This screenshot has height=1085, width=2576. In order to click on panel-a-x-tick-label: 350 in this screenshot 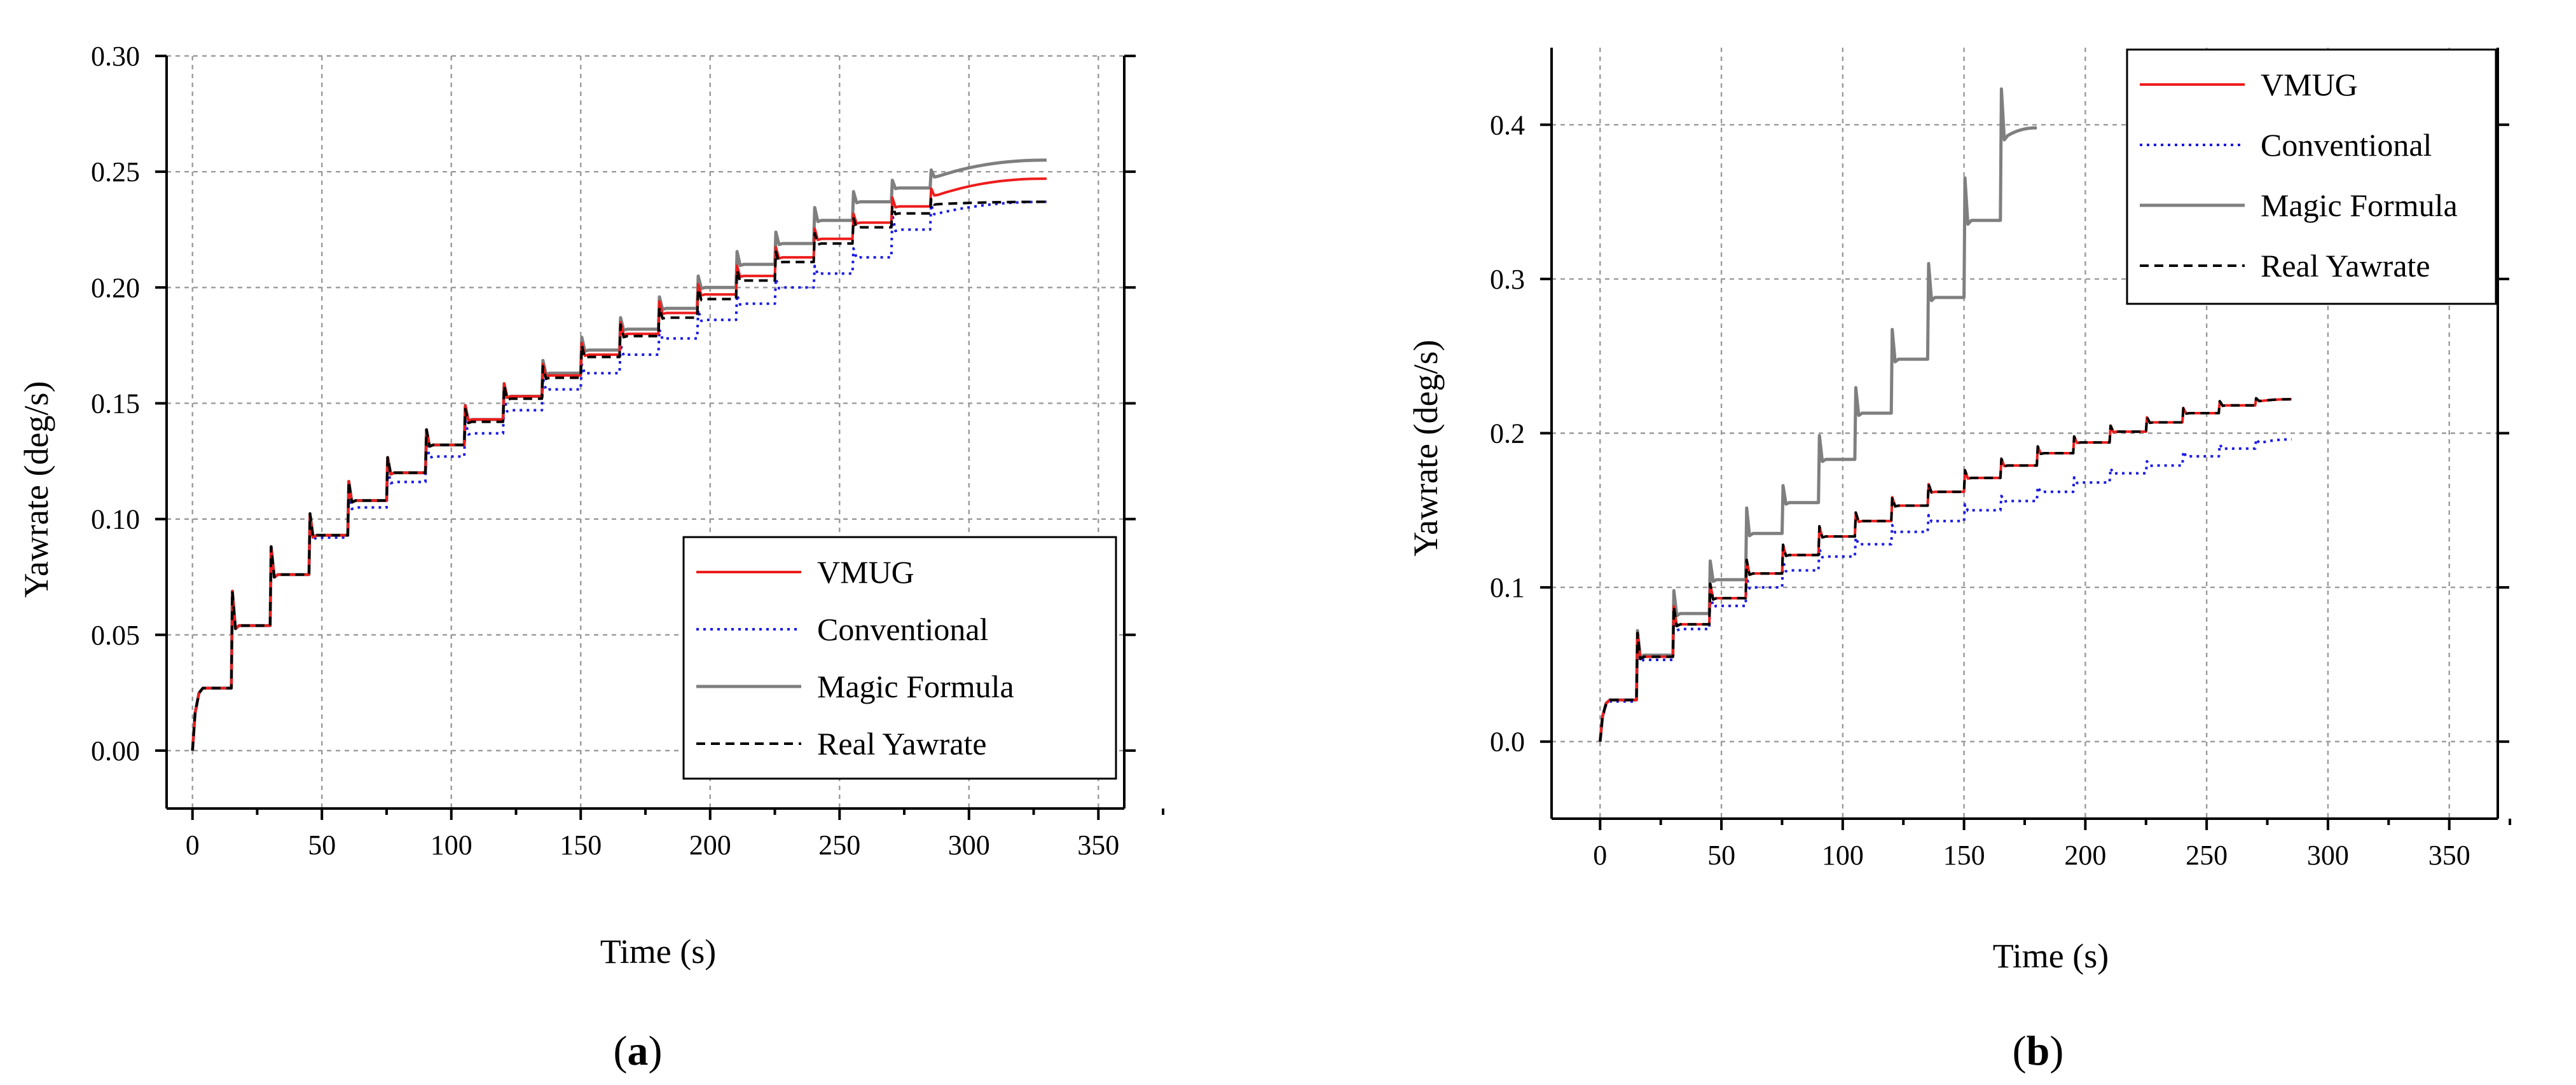, I will do `click(1098, 845)`.